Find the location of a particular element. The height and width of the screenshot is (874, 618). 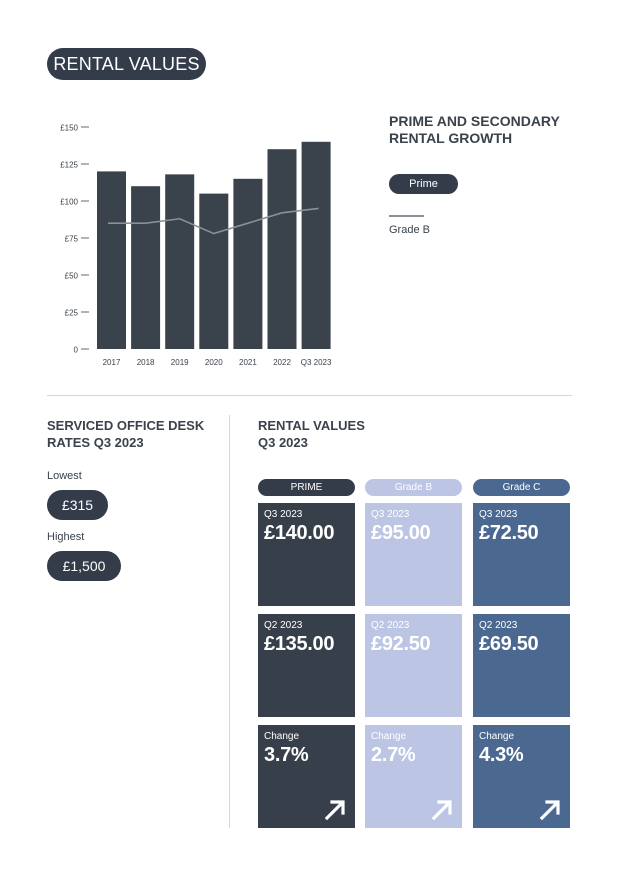

x-tick-label: 2022 is located at coordinates (282, 362).